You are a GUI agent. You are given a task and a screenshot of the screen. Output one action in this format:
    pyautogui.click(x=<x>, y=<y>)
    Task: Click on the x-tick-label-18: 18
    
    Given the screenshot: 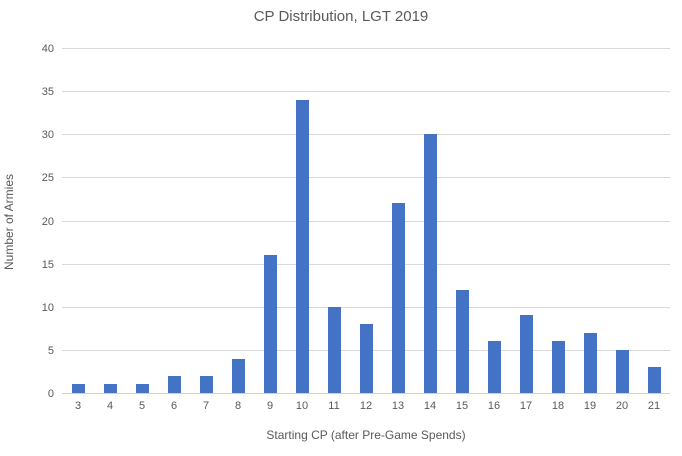 What is the action you would take?
    pyautogui.click(x=558, y=406)
    